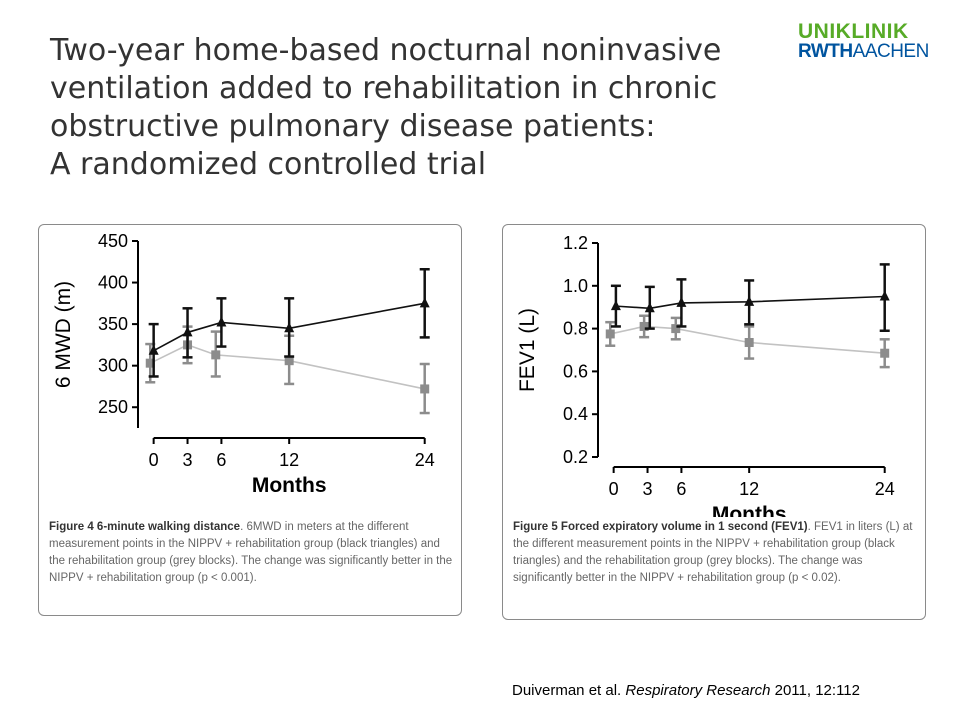 The image size is (960, 720). I want to click on y-tick-label: 0.2, so click(575, 457).